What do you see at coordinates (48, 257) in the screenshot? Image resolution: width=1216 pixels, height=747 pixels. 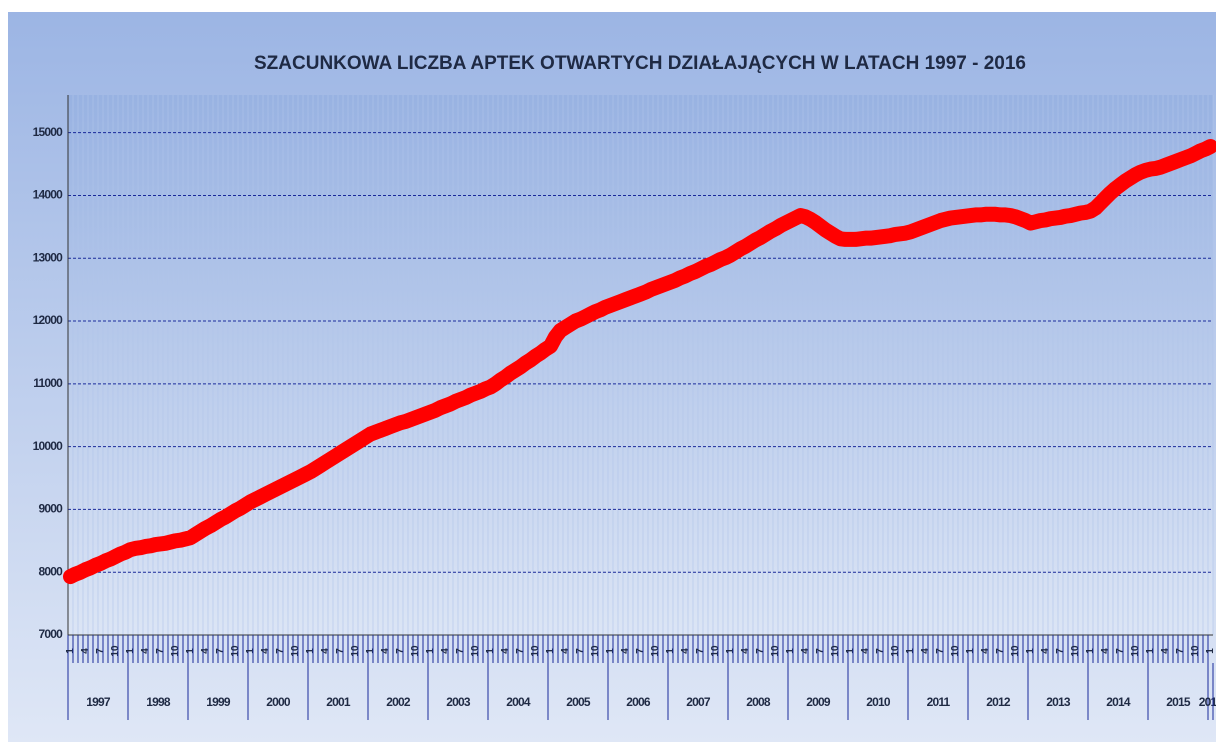 I see `y-tick-label: 13000` at bounding box center [48, 257].